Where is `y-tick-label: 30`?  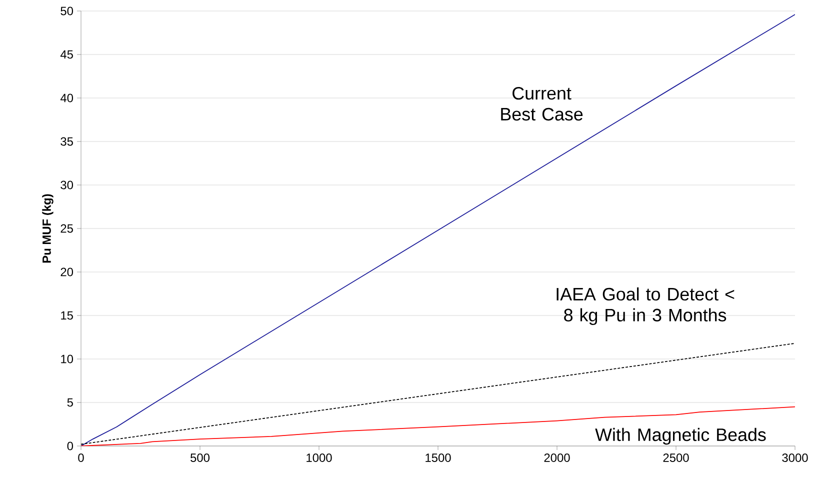
y-tick-label: 30 is located at coordinates (67, 185).